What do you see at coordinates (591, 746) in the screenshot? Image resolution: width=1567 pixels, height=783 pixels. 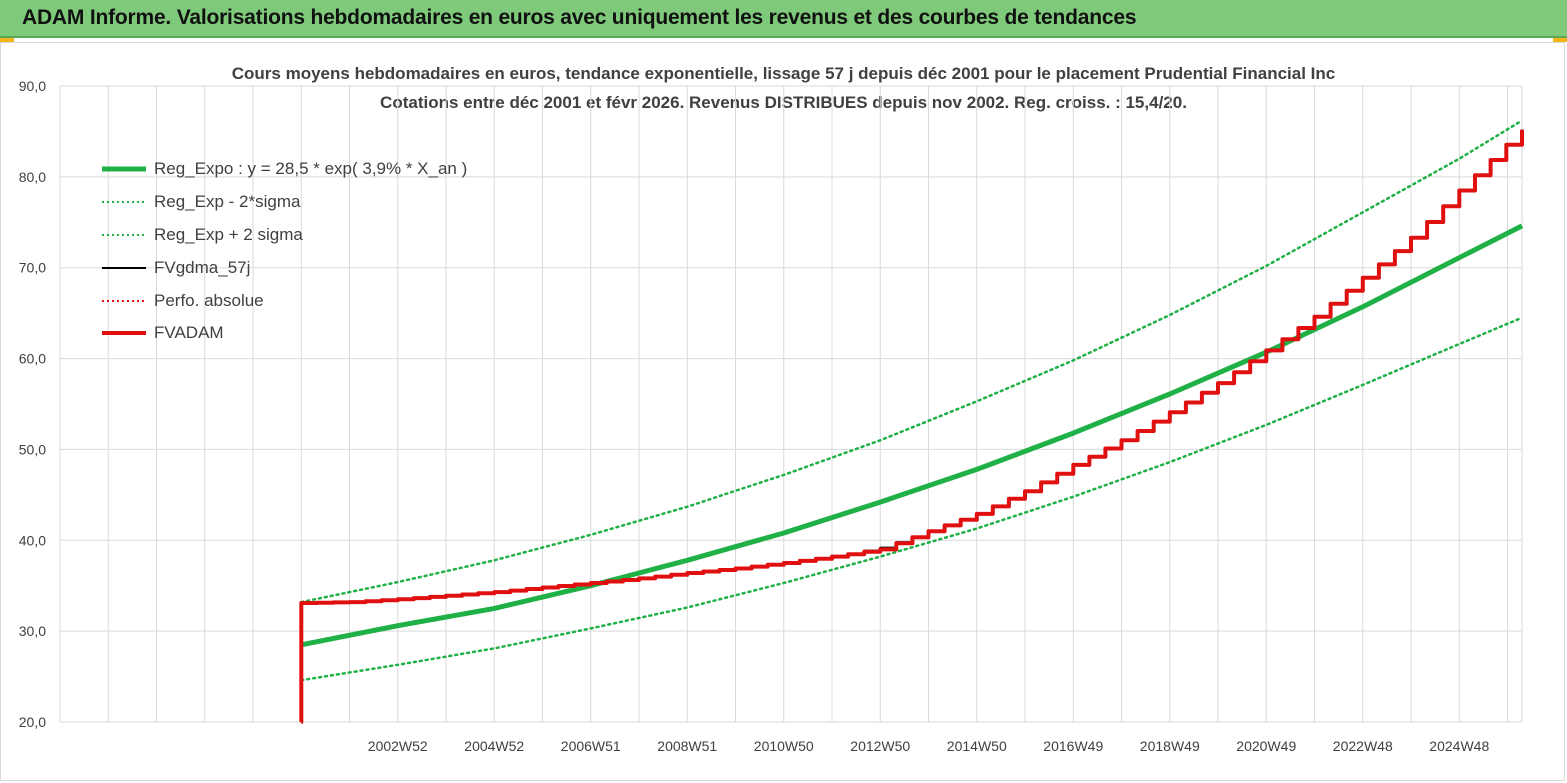 I see `x-tick-label: 2006W51` at bounding box center [591, 746].